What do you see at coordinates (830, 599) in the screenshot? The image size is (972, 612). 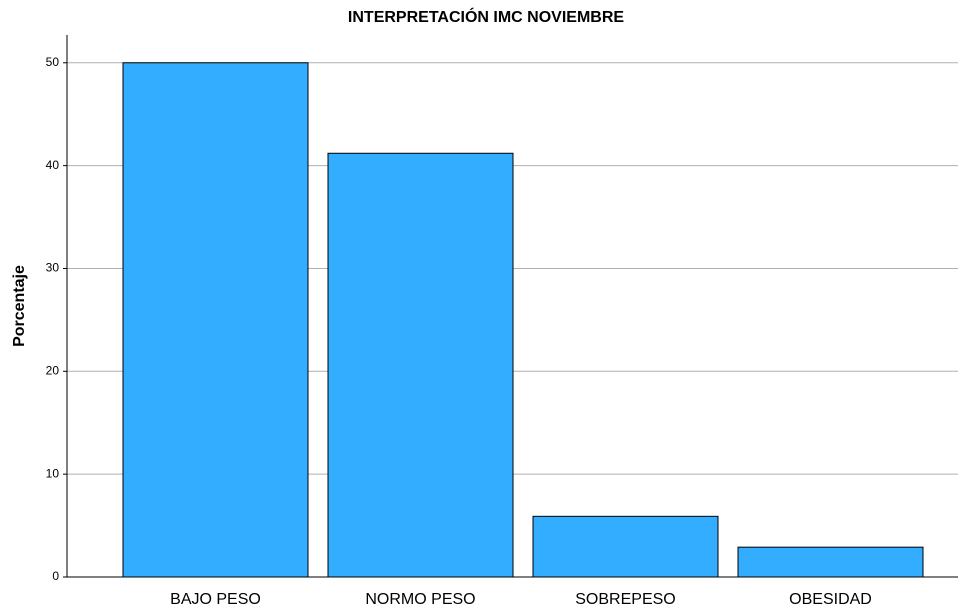 I see `x-tick-label: OBESIDAD` at bounding box center [830, 599].